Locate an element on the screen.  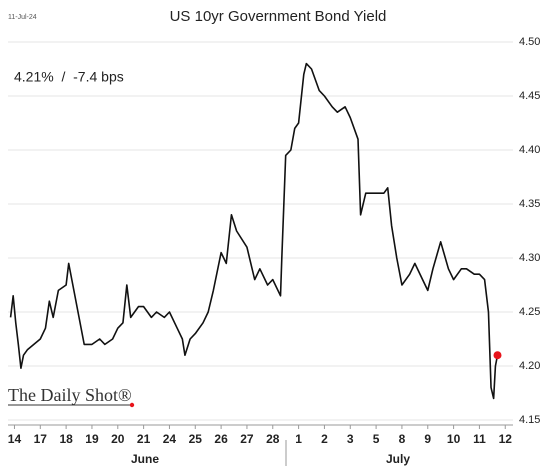
brand-dot is located at coordinates (132, 405).